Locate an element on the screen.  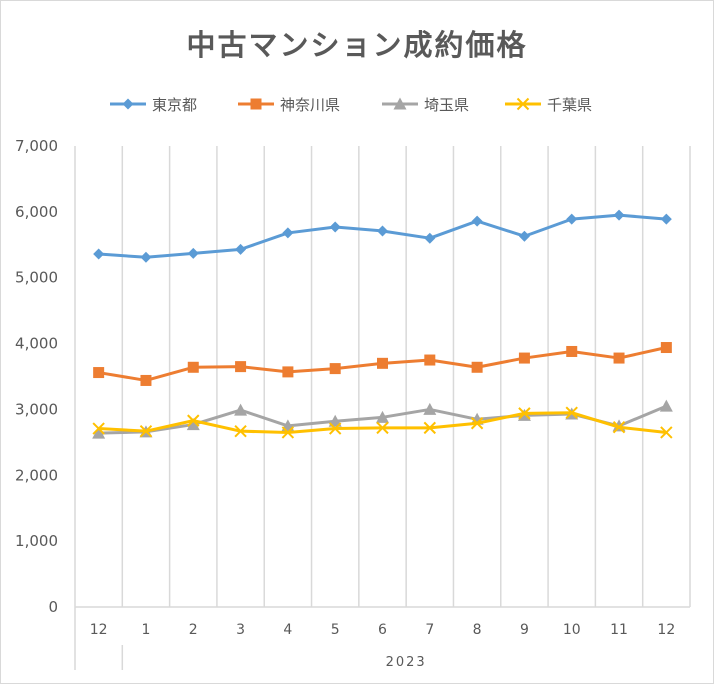
x-tick-label: 10 is located at coordinates (572, 630).